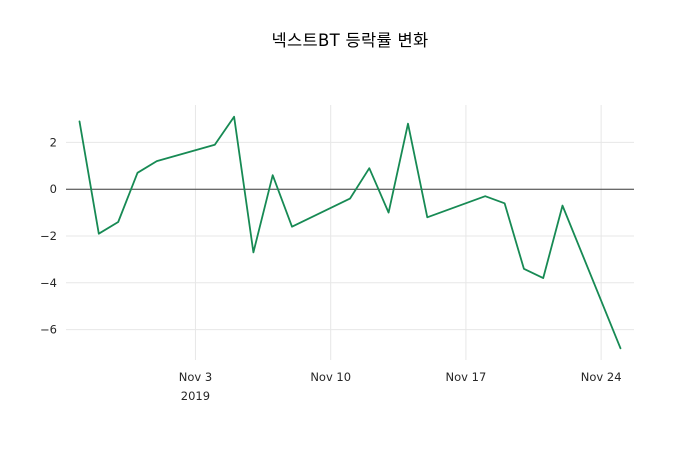  Describe the element at coordinates (48, 283) in the screenshot. I see `y-tick-label: −4` at that location.